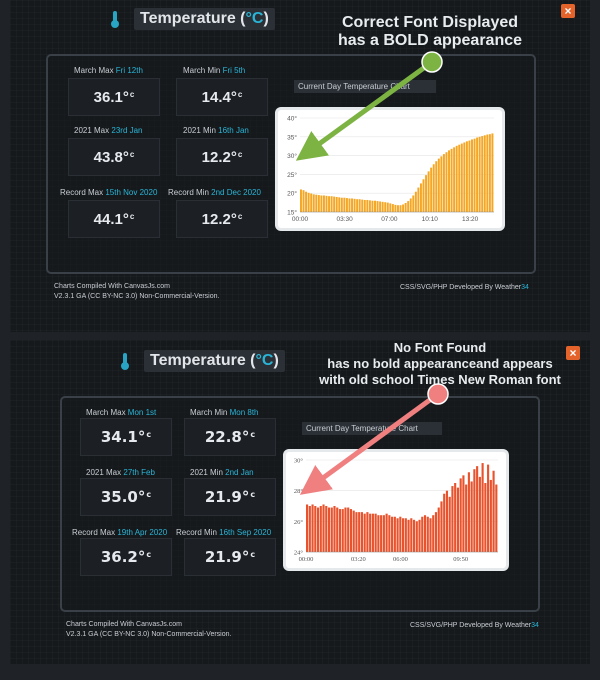  What do you see at coordinates (292, 175) in the screenshot?
I see `y-tick-label: 25°` at bounding box center [292, 175].